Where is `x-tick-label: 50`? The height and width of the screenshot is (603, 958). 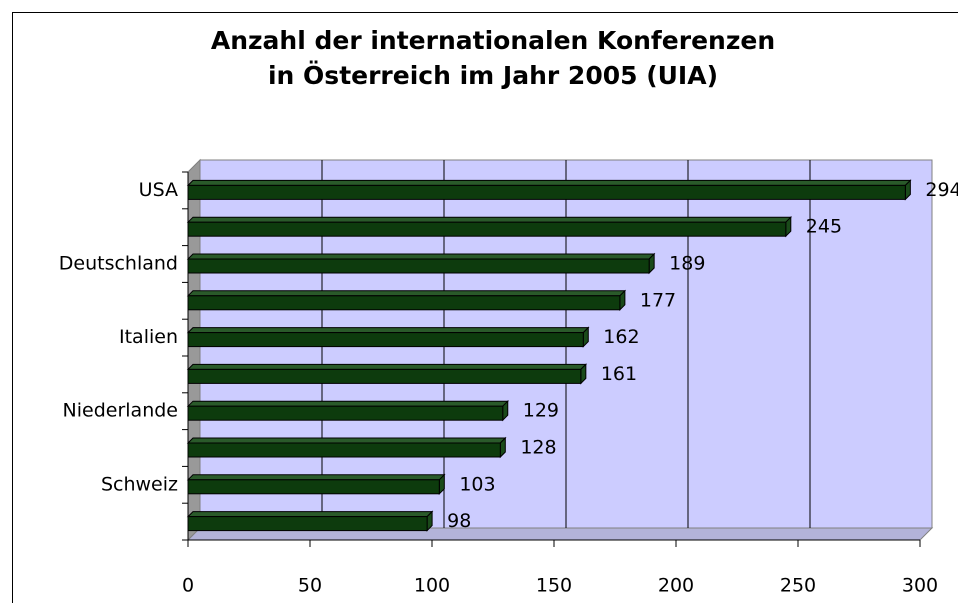
x-tick-label: 50 is located at coordinates (310, 586).